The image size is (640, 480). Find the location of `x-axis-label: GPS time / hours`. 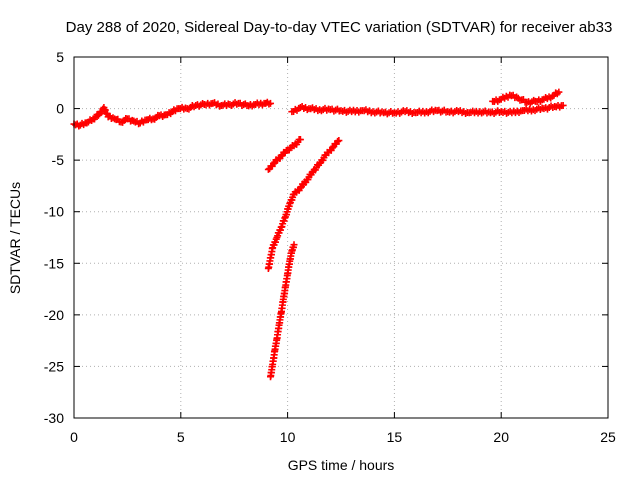

x-axis-label: GPS time / hours is located at coordinates (341, 465).